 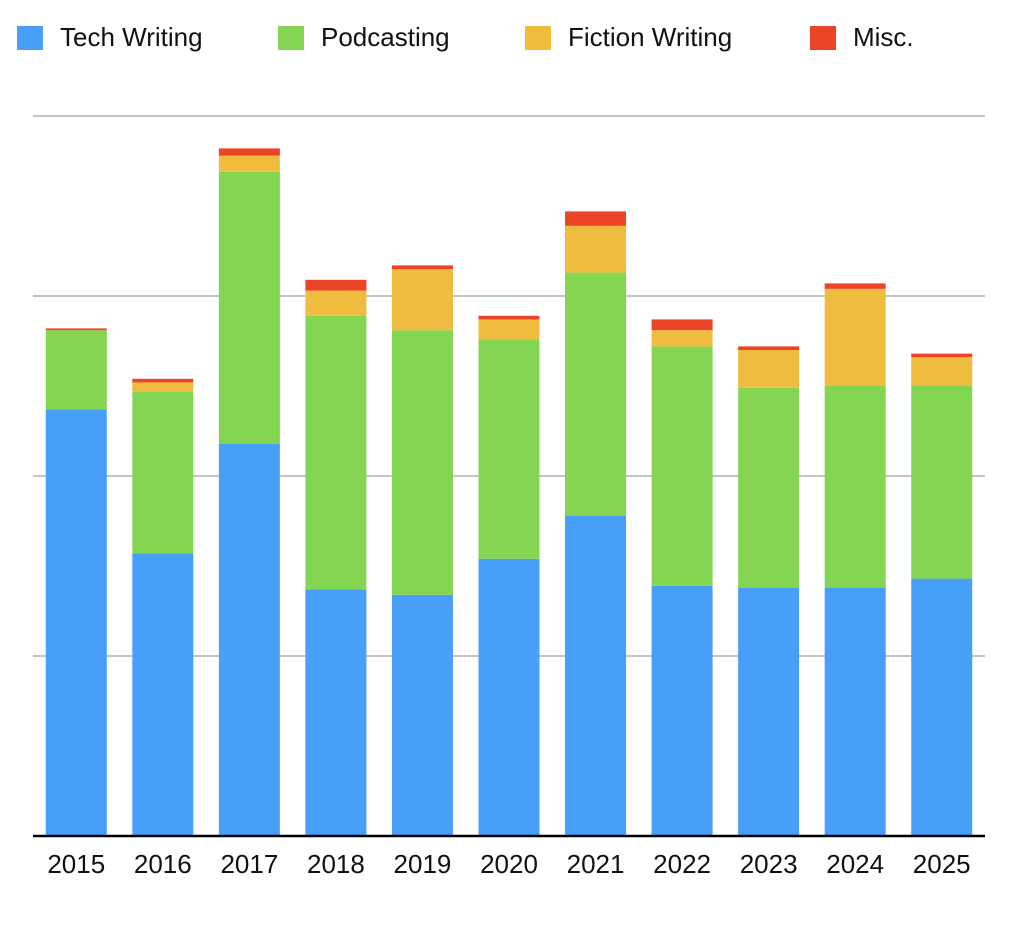 What do you see at coordinates (596, 864) in the screenshot?
I see `x-tick-label: 2021` at bounding box center [596, 864].